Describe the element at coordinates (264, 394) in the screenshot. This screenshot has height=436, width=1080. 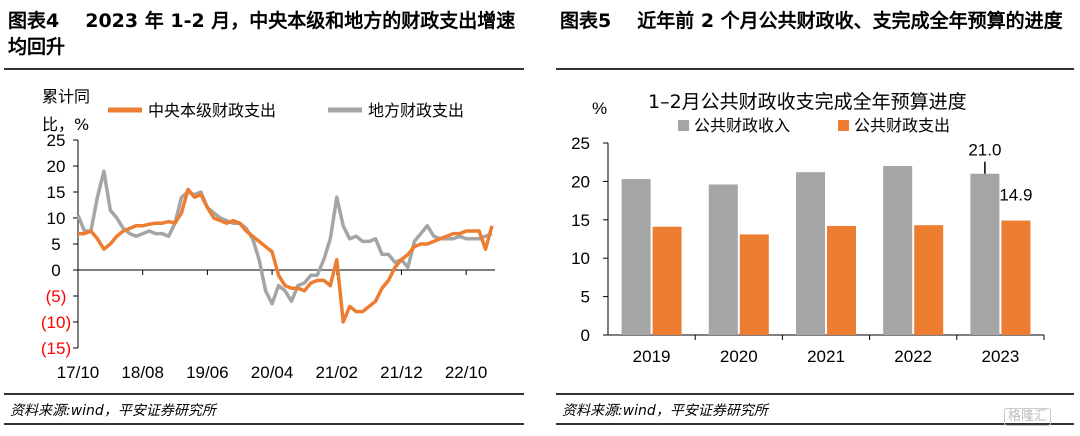
I see `left-bottom-rule` at that location.